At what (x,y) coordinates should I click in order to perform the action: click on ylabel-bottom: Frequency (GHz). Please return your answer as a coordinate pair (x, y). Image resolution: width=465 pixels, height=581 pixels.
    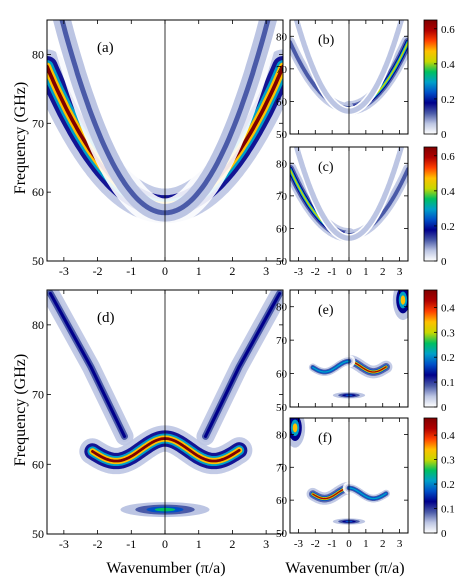
    Looking at the image, I should click on (20, 410).